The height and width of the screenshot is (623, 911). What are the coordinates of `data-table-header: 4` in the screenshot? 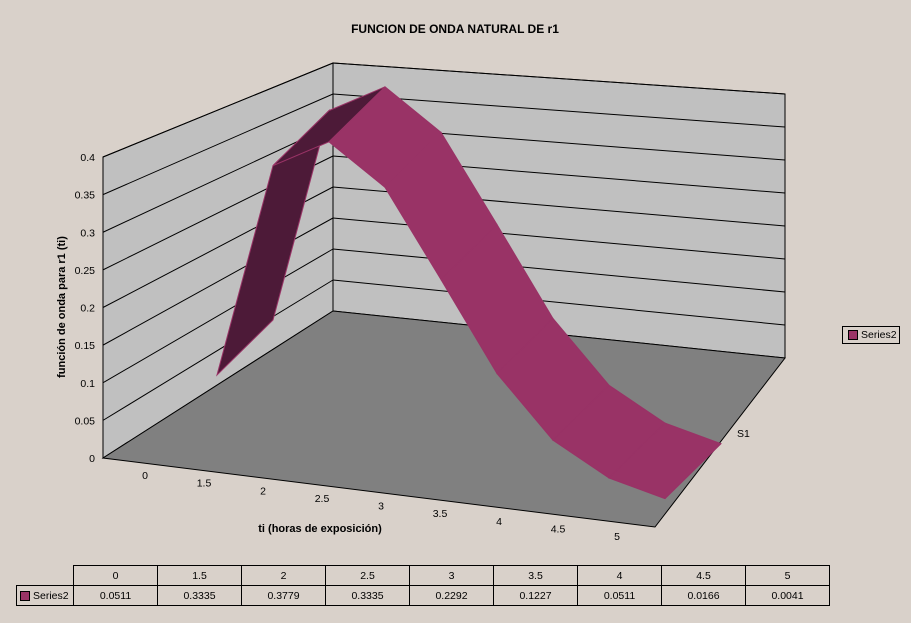 It's located at (619, 575).